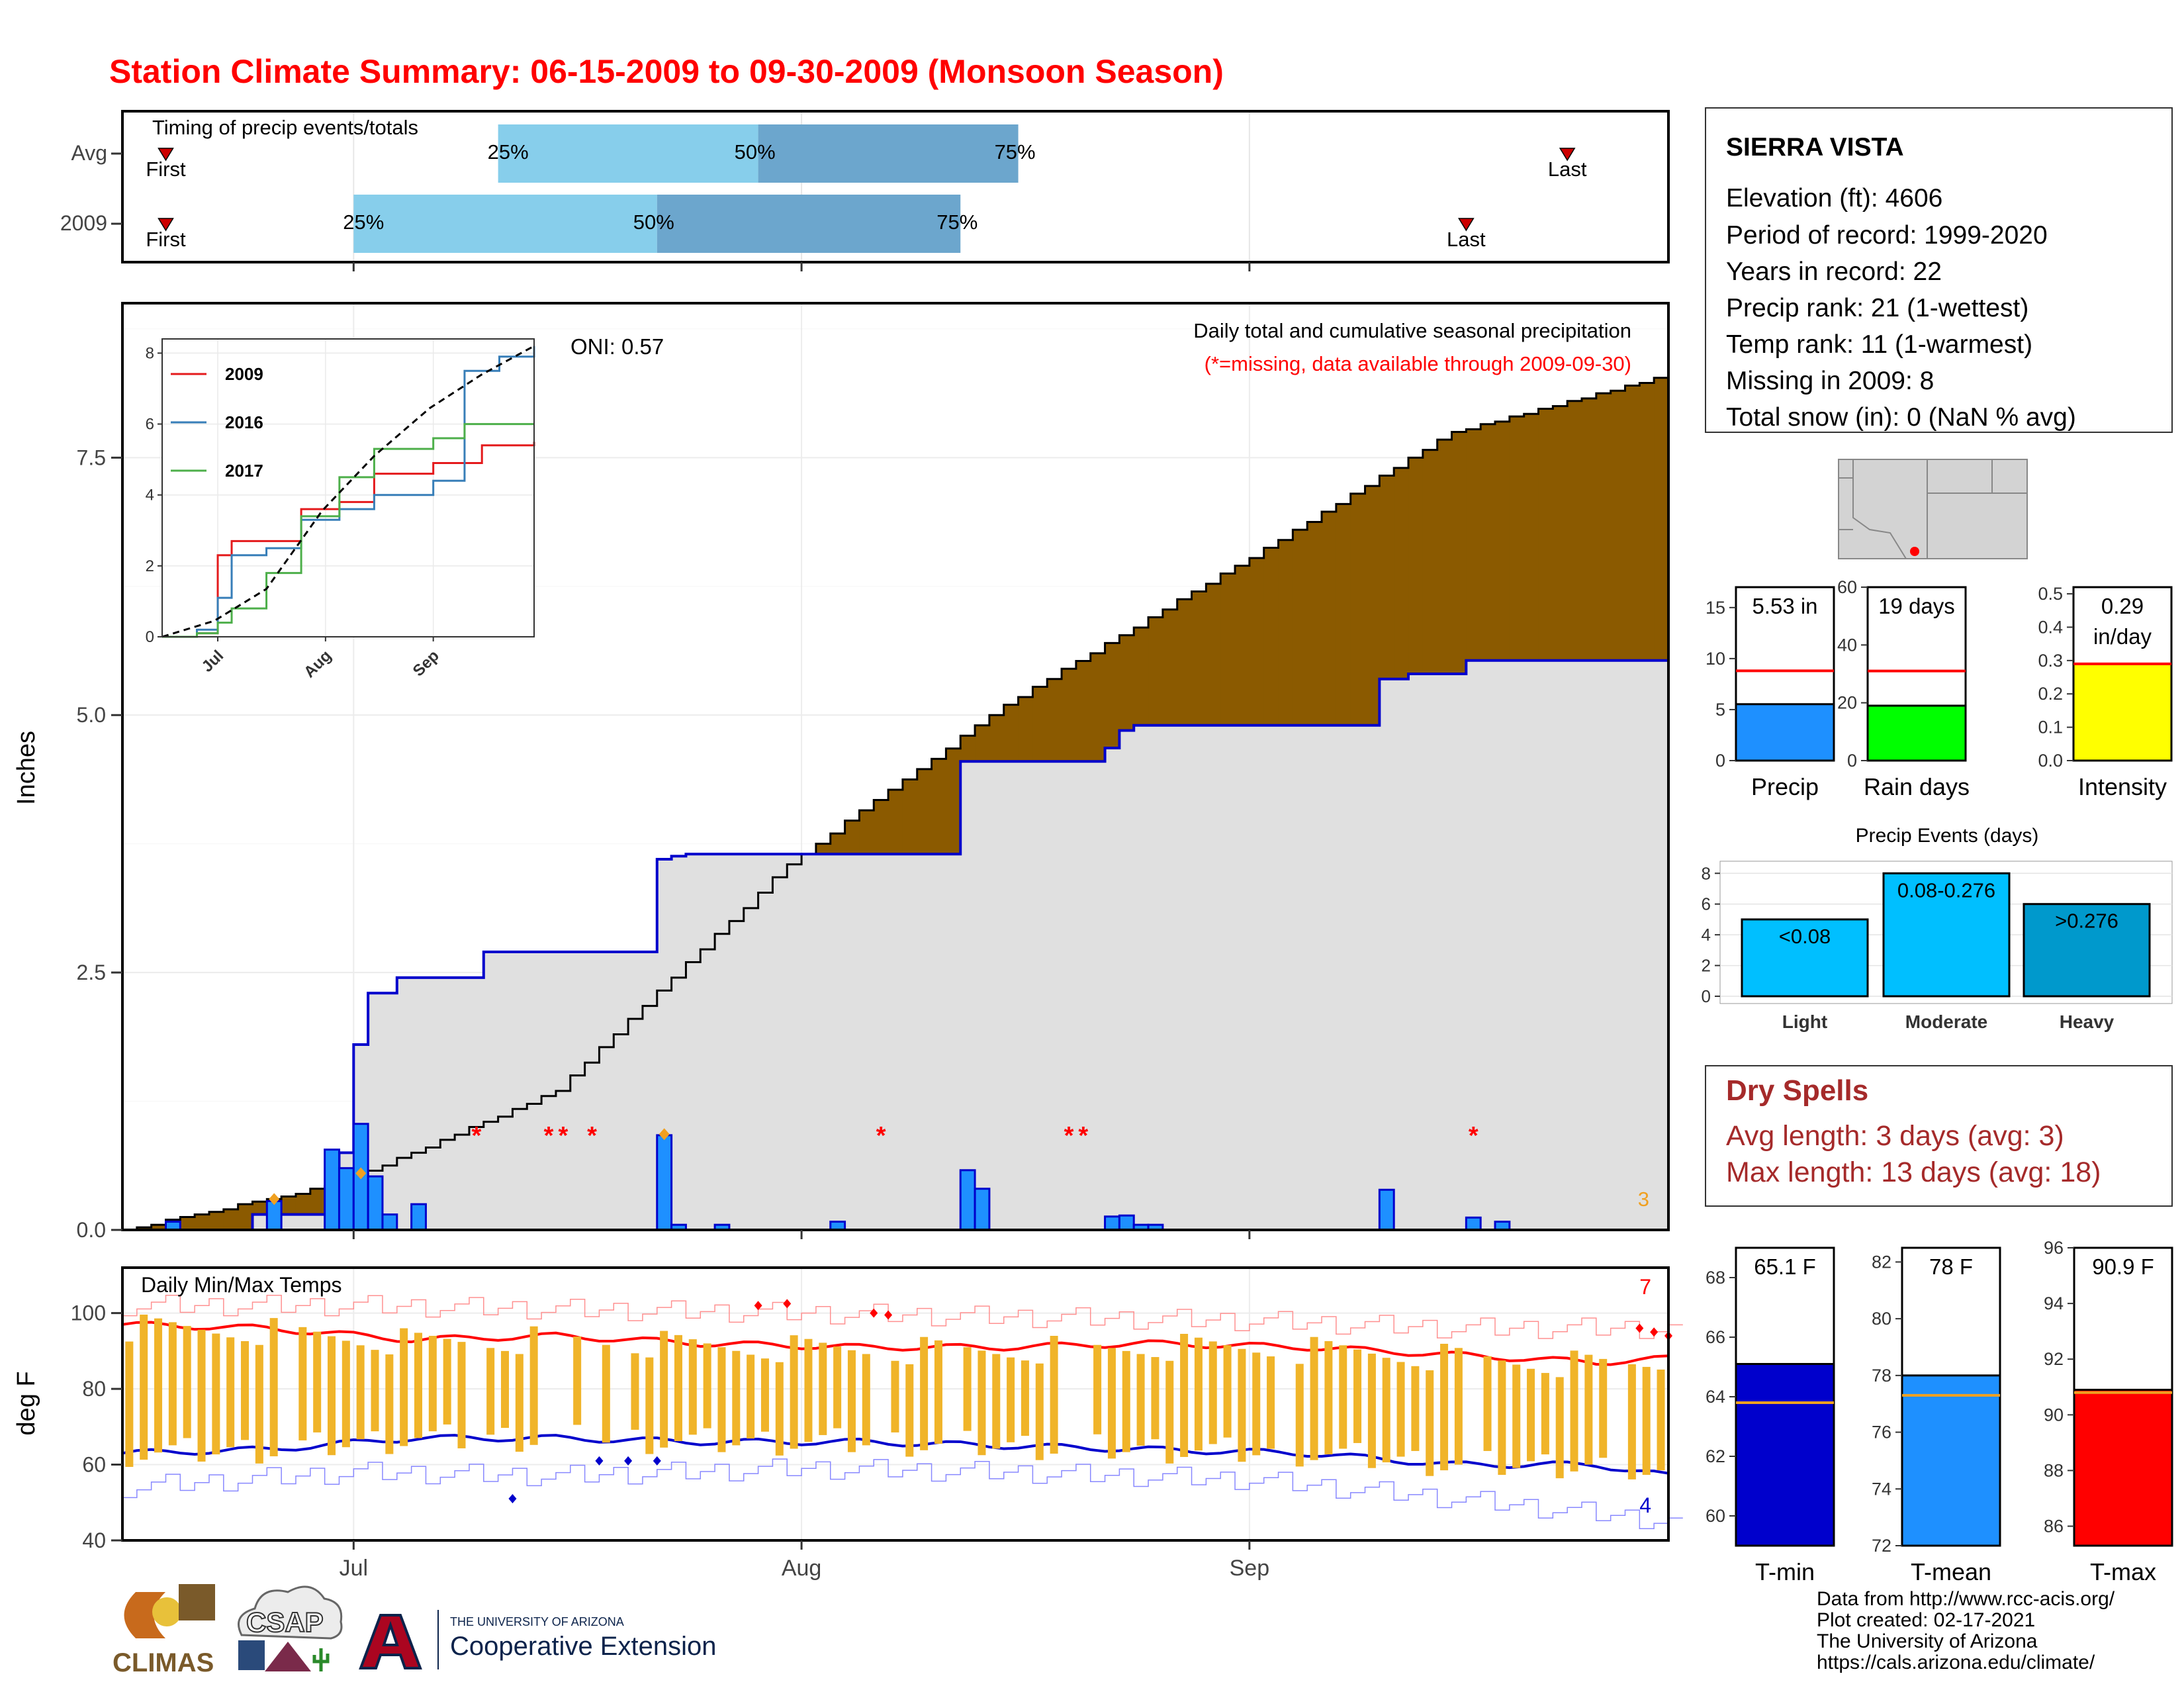 The image size is (2184, 1688). I want to click on missing-day-marker: *, so click(592, 1136).